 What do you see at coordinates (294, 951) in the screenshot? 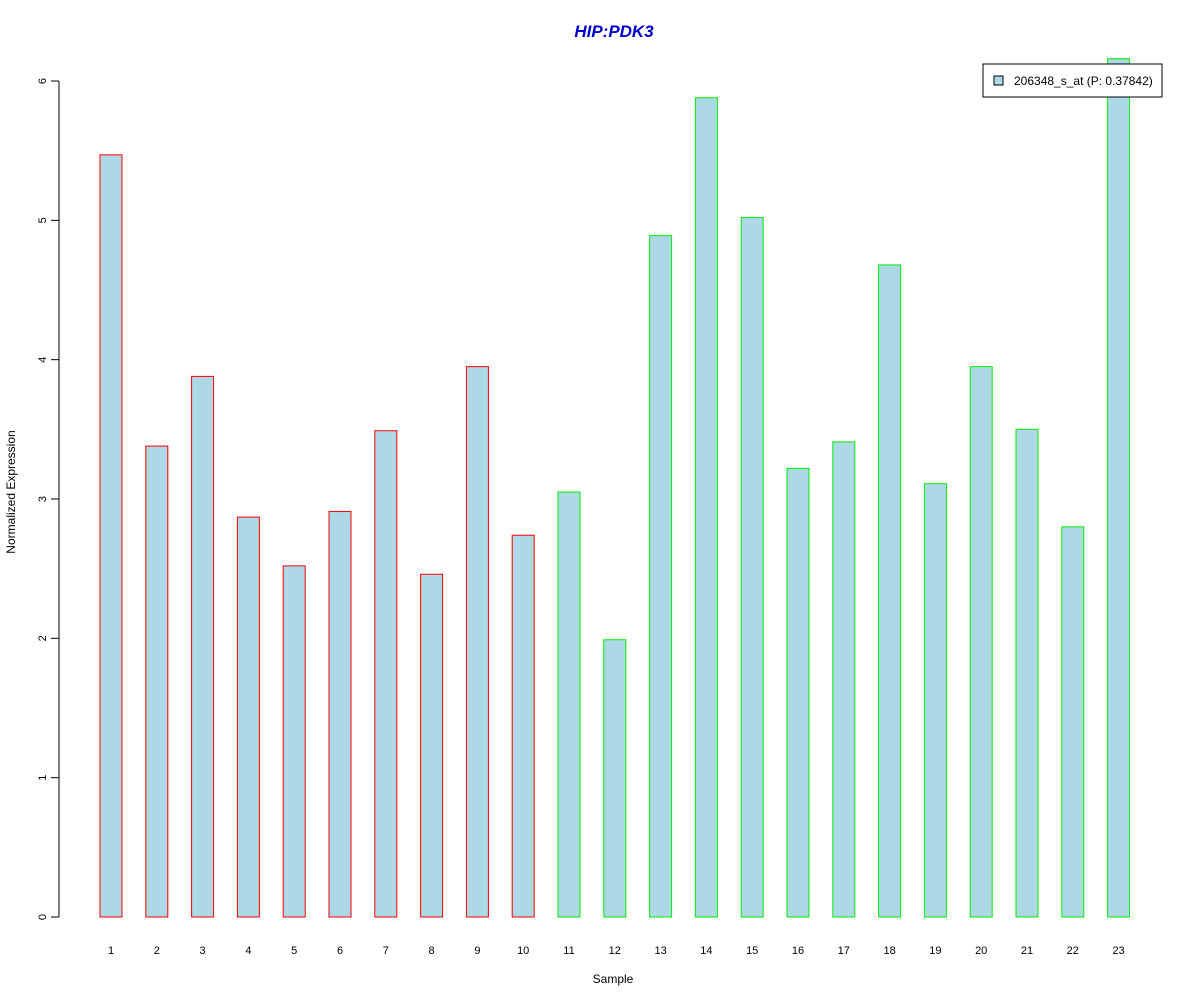
I see `x-tick-label: 5` at bounding box center [294, 951].